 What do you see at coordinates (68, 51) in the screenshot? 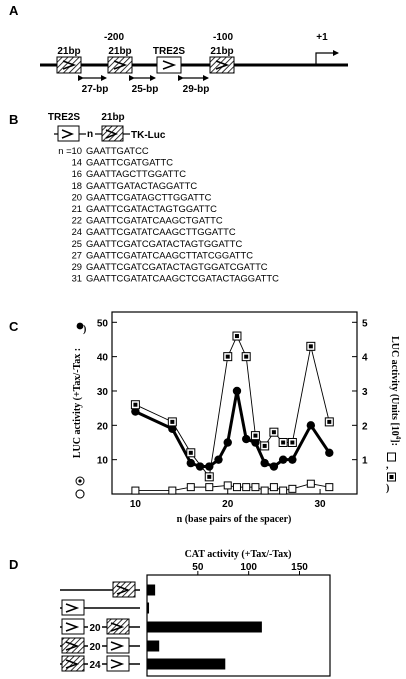
I see `element-label-21bp-1: 21bp` at bounding box center [68, 51].